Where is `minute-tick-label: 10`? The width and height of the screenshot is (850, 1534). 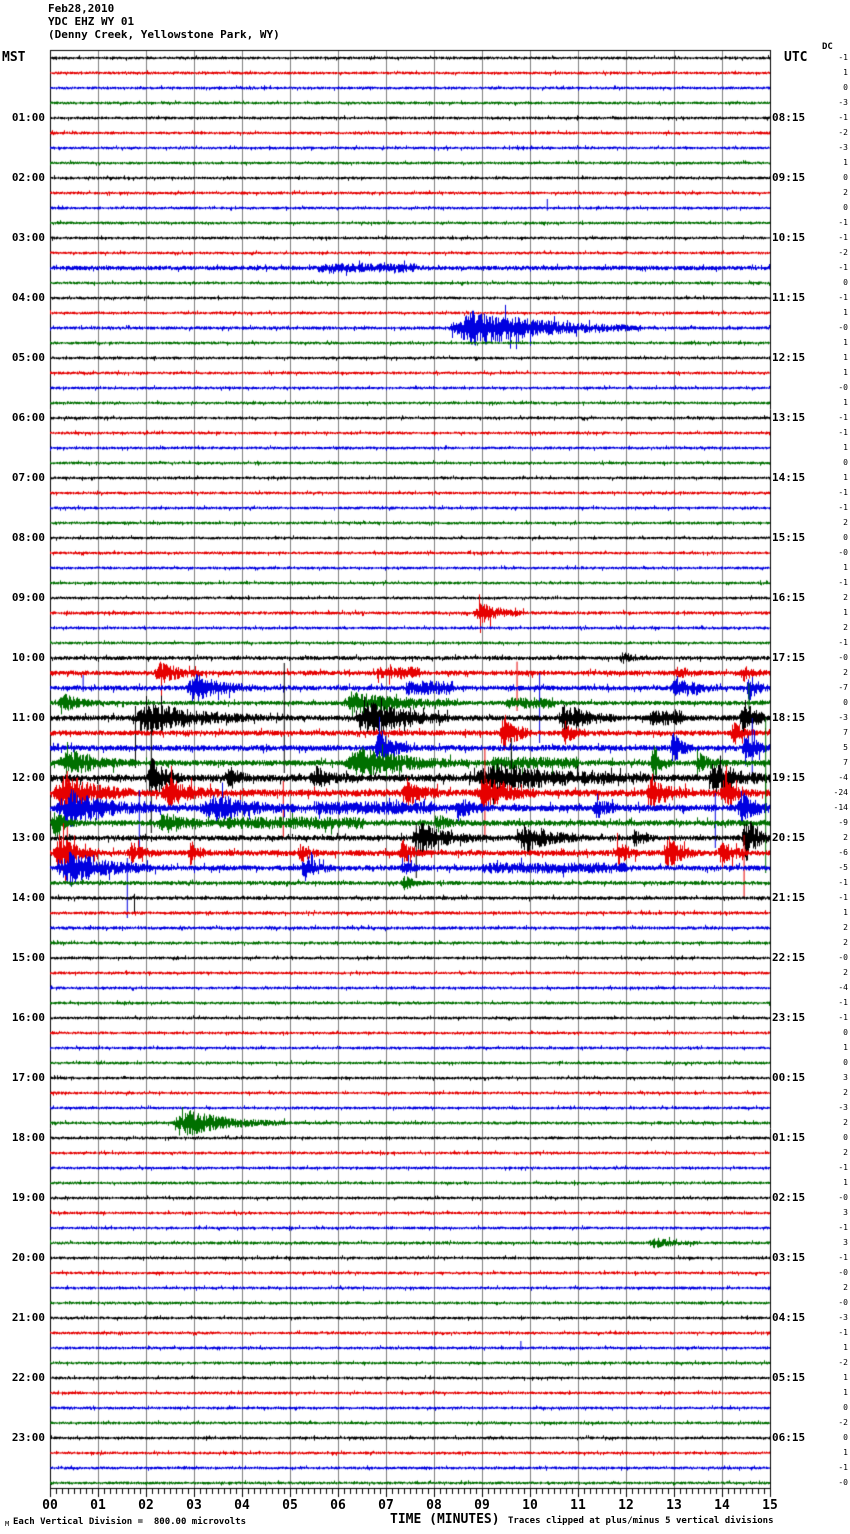 minute-tick-label: 10 is located at coordinates (530, 1505).